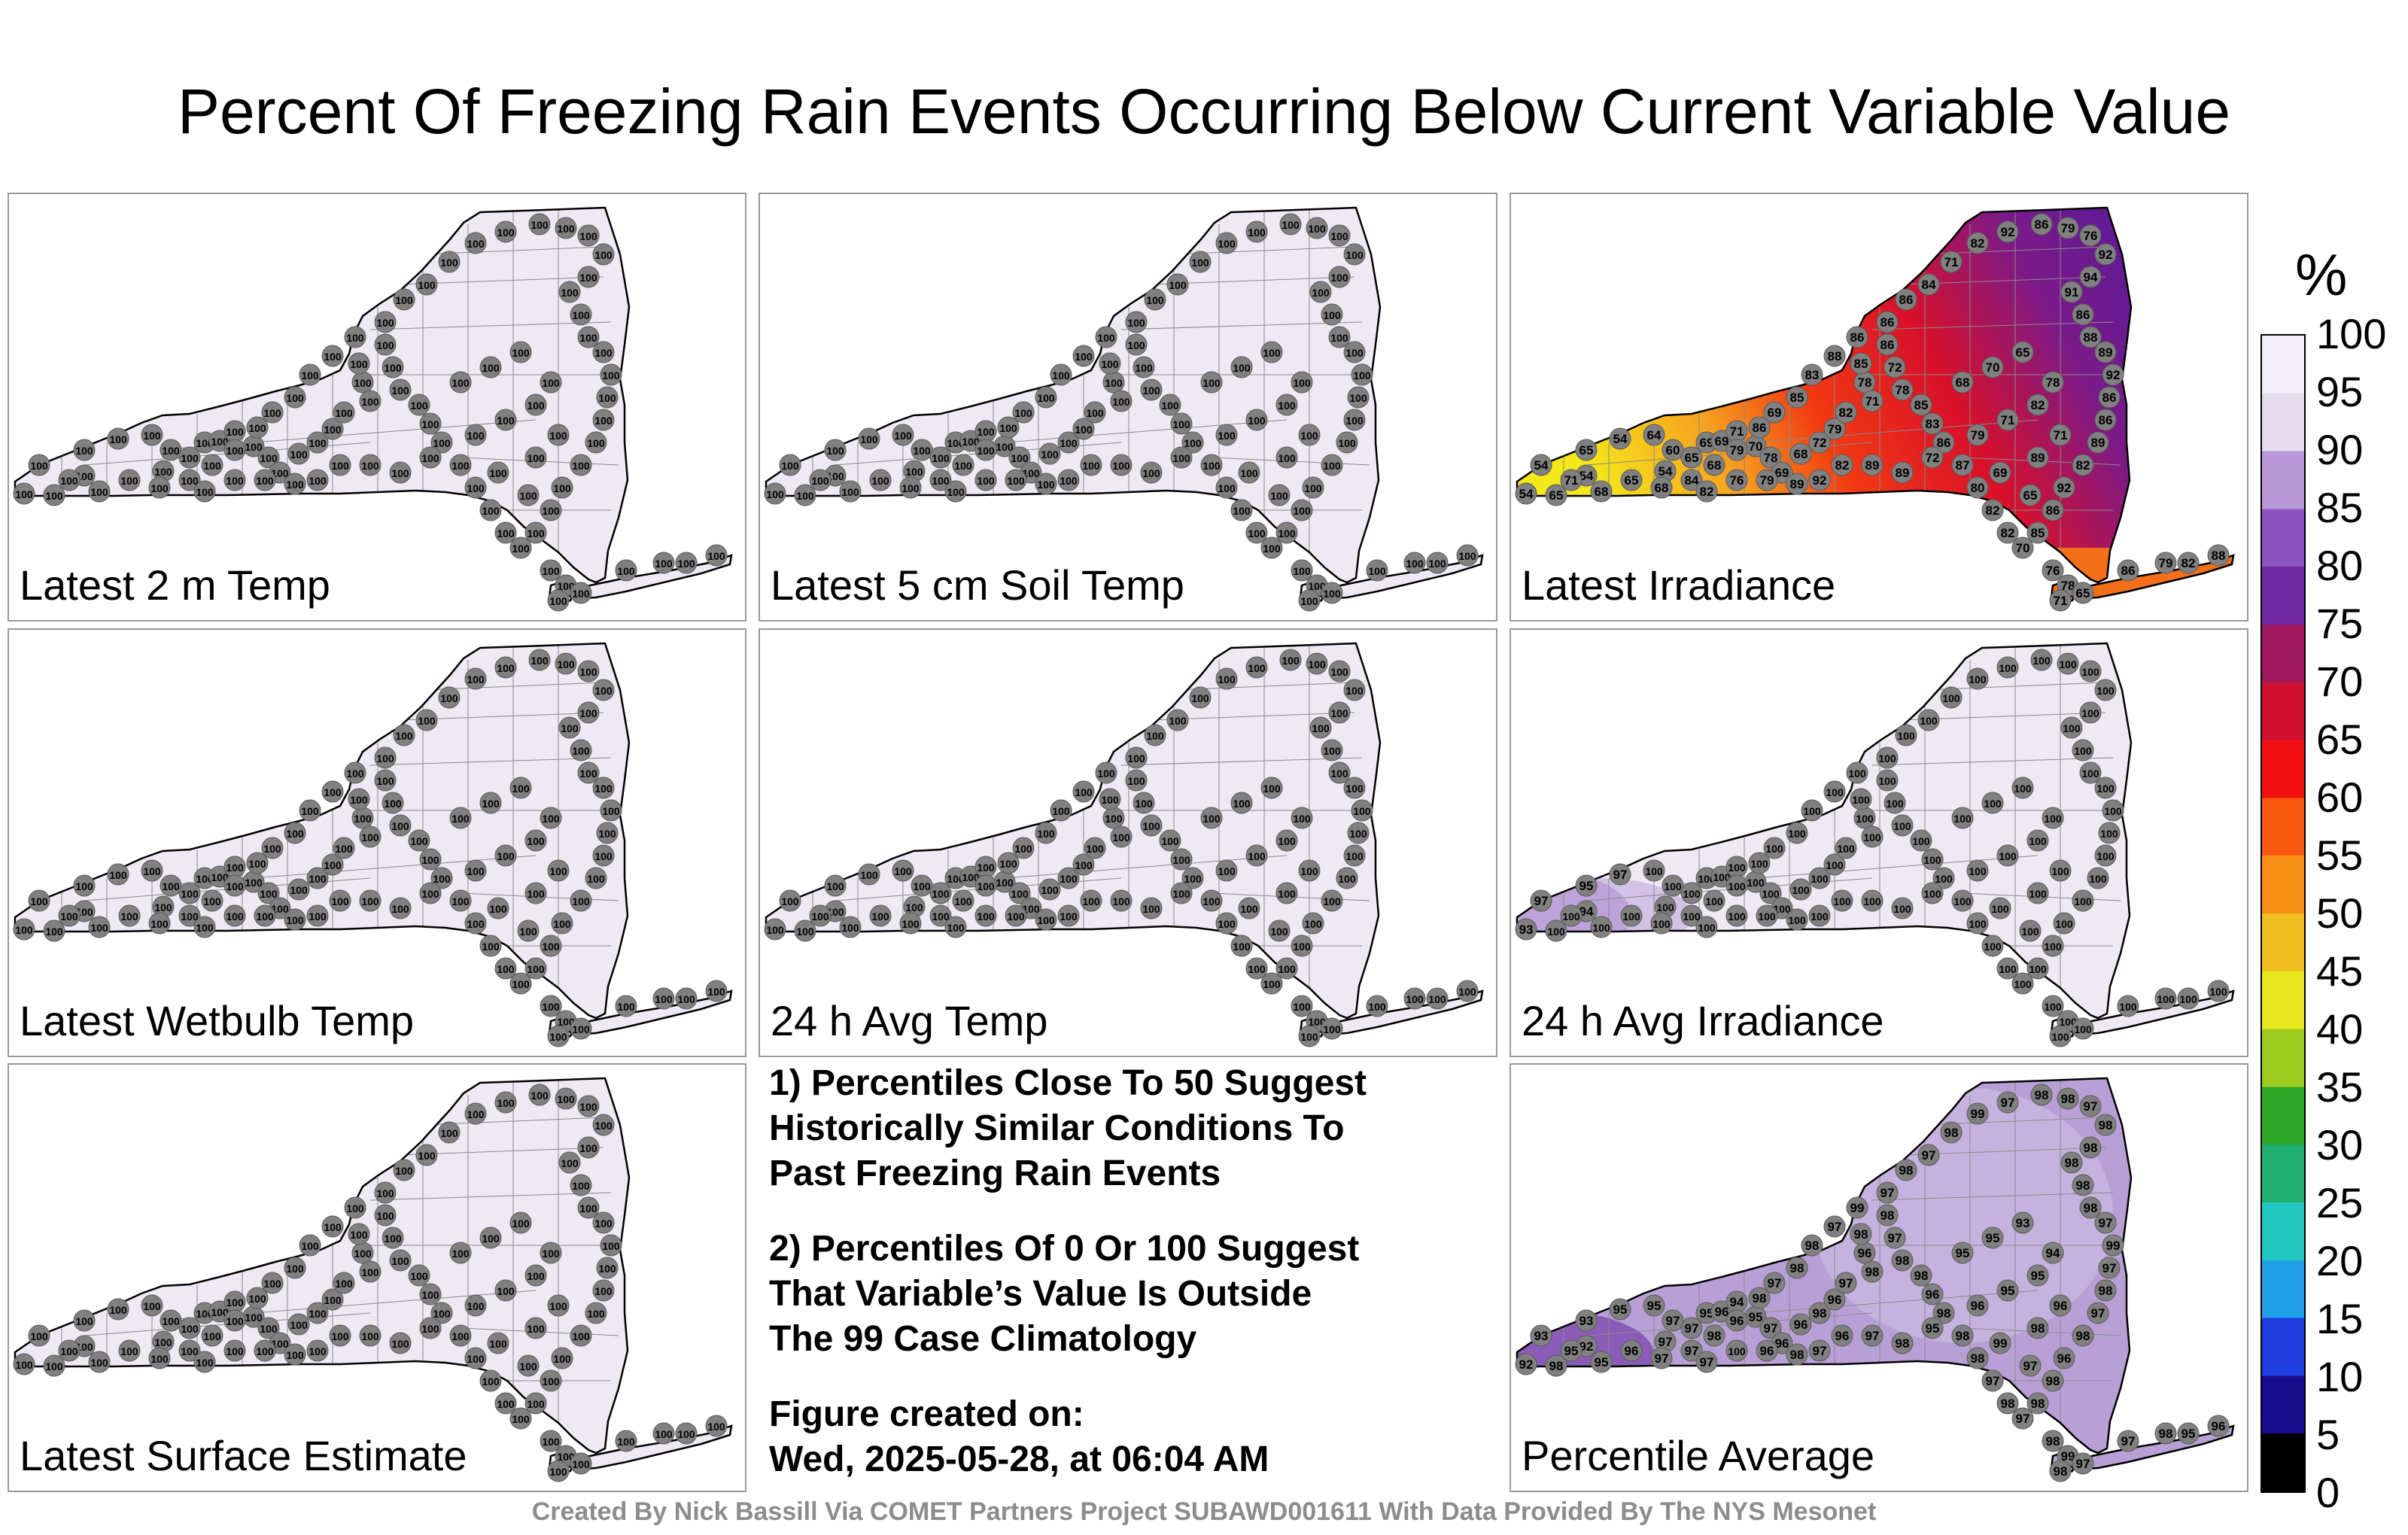 This screenshot has width=2408, height=1535. What do you see at coordinates (1782, 473) in the screenshot?
I see `station-value: 69` at bounding box center [1782, 473].